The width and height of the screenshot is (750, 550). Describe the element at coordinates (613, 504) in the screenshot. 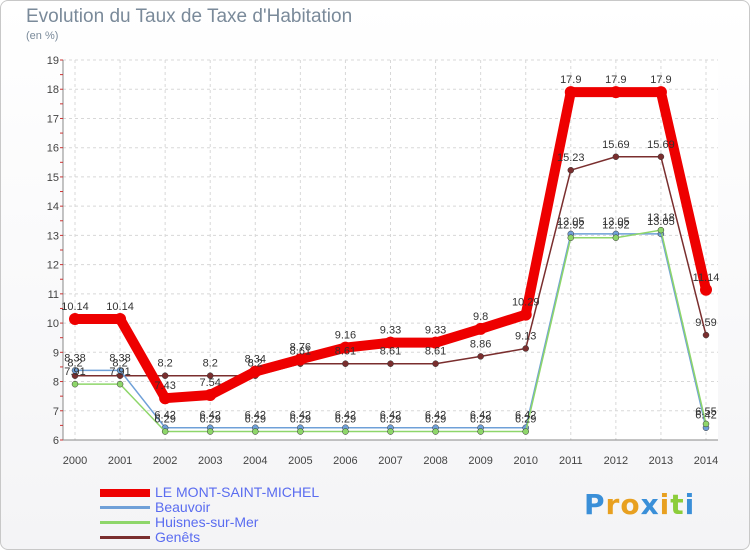

I see `logo-letter: r` at that location.